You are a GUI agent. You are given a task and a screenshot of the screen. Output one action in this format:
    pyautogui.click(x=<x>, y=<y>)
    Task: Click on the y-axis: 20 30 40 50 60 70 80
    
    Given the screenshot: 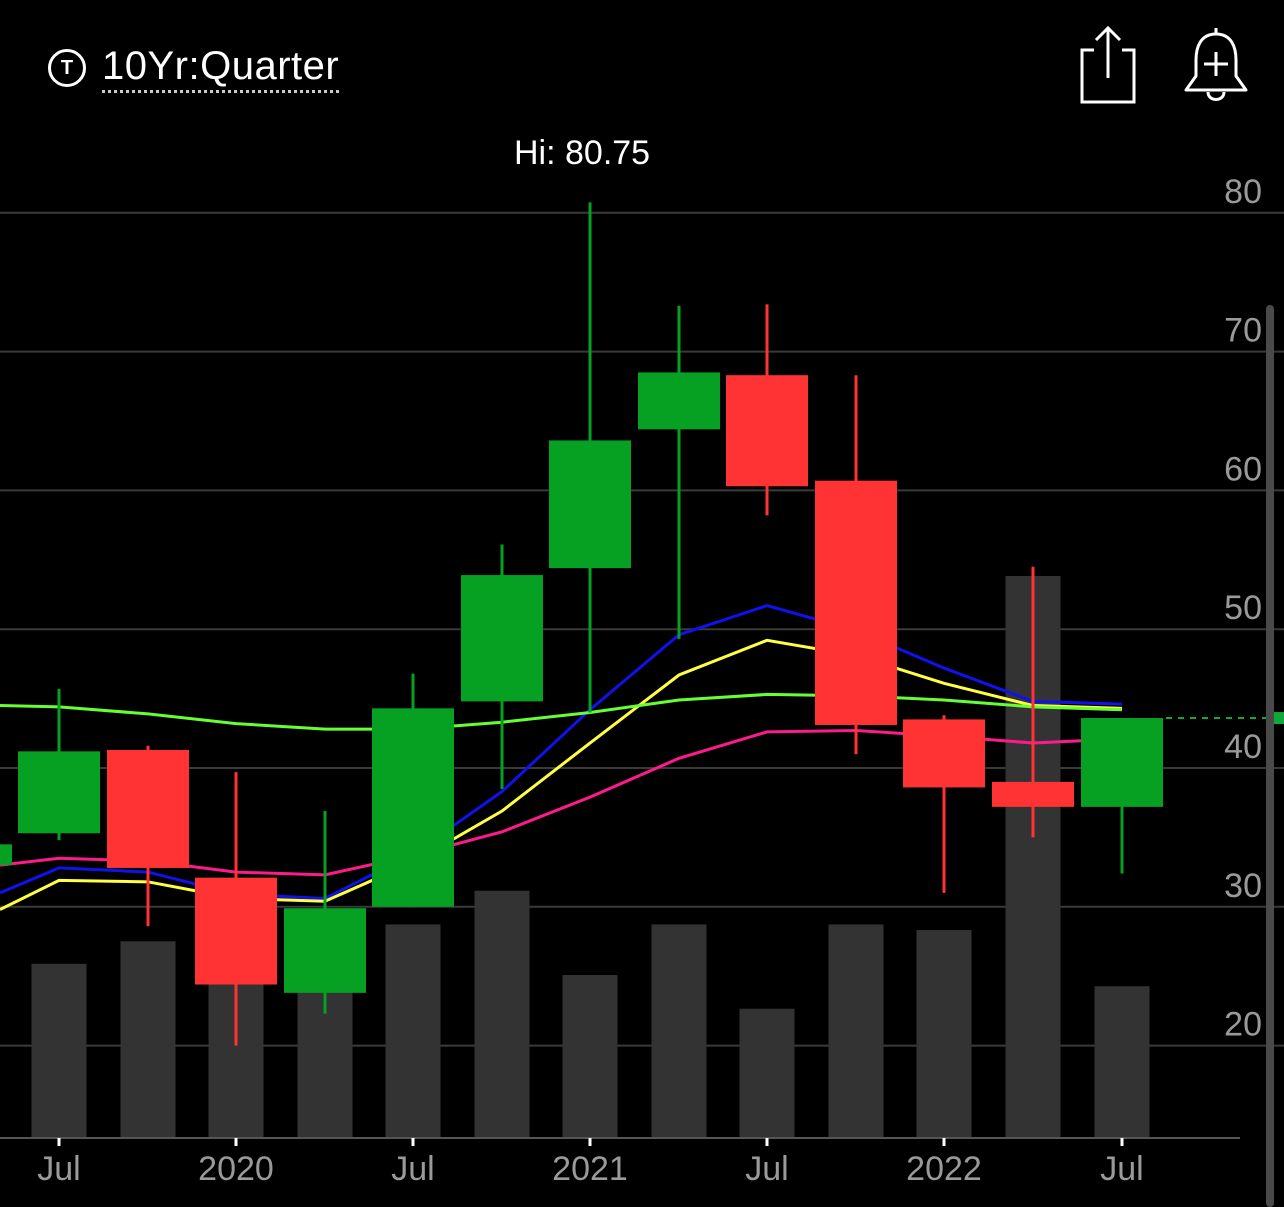 What is the action you would take?
    pyautogui.click(x=1243, y=608)
    